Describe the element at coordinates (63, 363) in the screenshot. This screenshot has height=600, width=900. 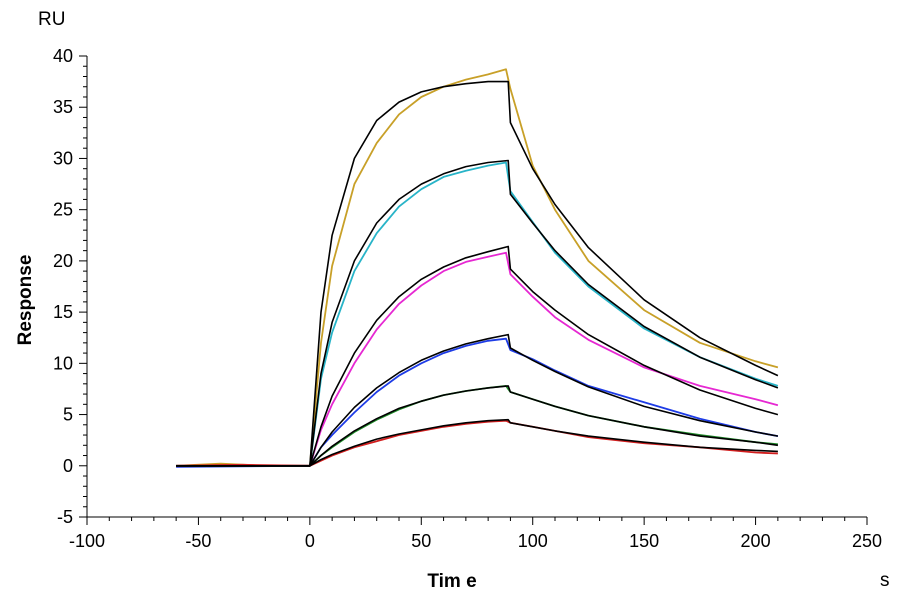
I see `y-tick-label: 10` at that location.